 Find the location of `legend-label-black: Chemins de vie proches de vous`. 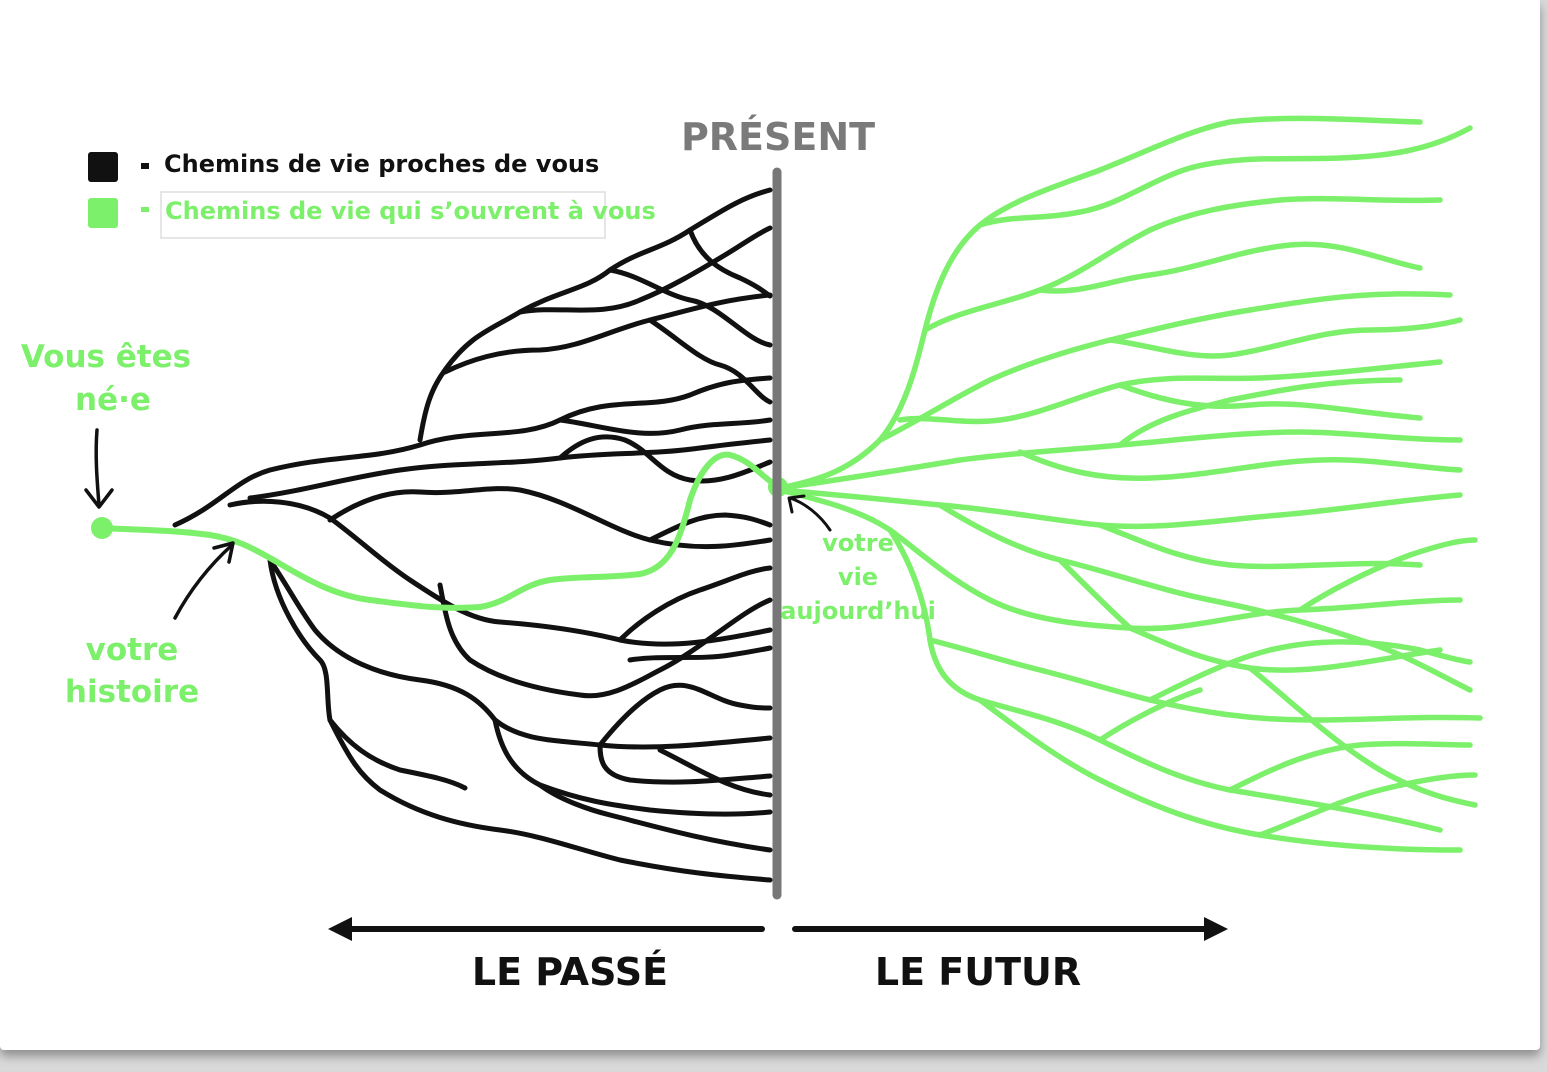

legend-label-black: Chemins de vie proches de vous is located at coordinates (381, 164).